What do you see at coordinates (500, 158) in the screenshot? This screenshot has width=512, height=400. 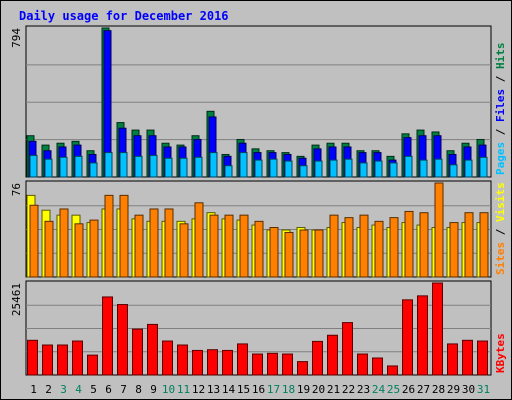 I see `legend-hits-part-0: Pages` at bounding box center [500, 158].